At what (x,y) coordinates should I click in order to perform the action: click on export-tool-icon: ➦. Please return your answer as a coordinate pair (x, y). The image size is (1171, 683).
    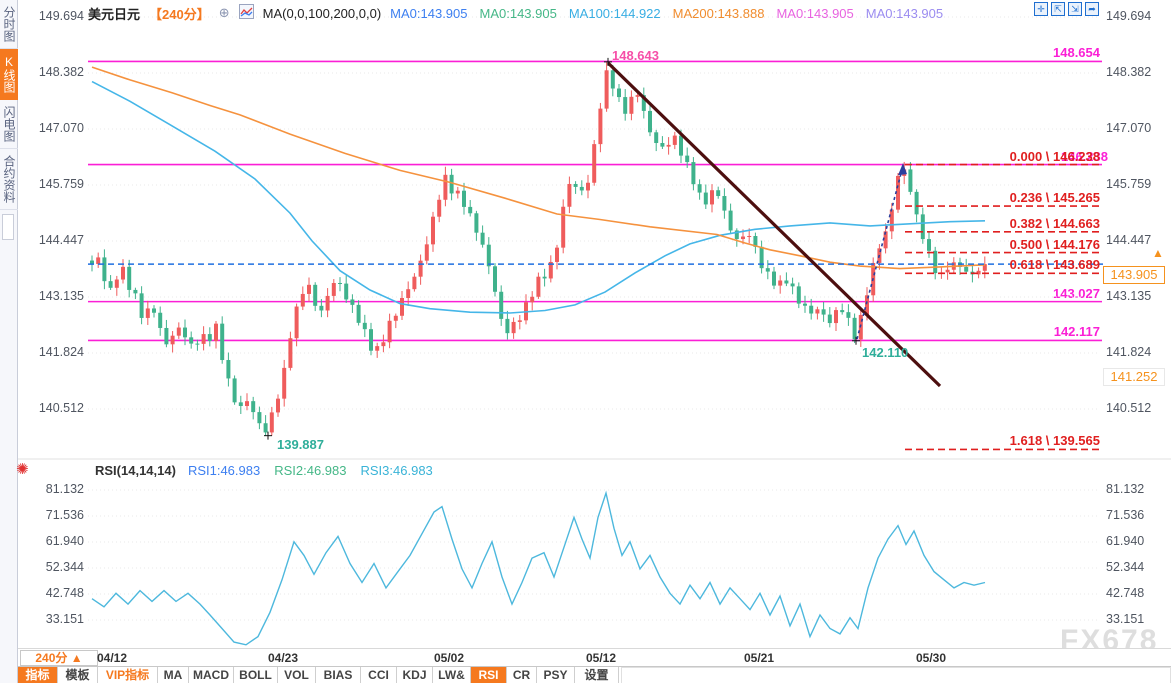
    Looking at the image, I should click on (1092, 9).